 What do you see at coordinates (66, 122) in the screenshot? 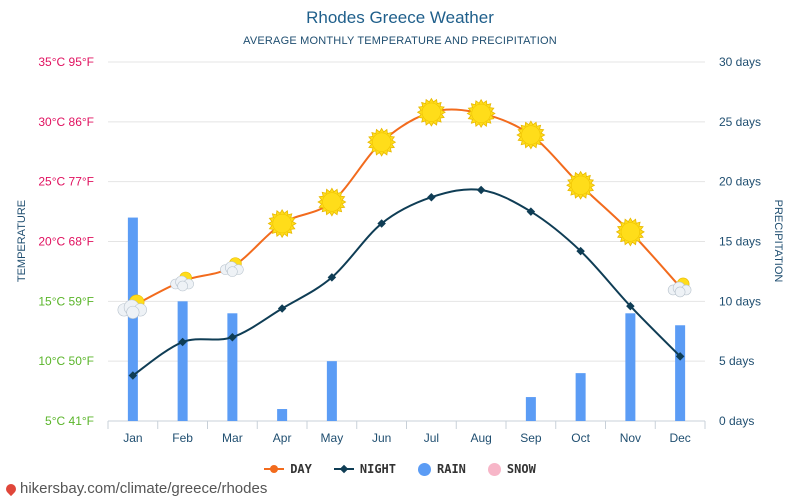
I see `left-tick-label: 30°C 86°F` at bounding box center [66, 122].